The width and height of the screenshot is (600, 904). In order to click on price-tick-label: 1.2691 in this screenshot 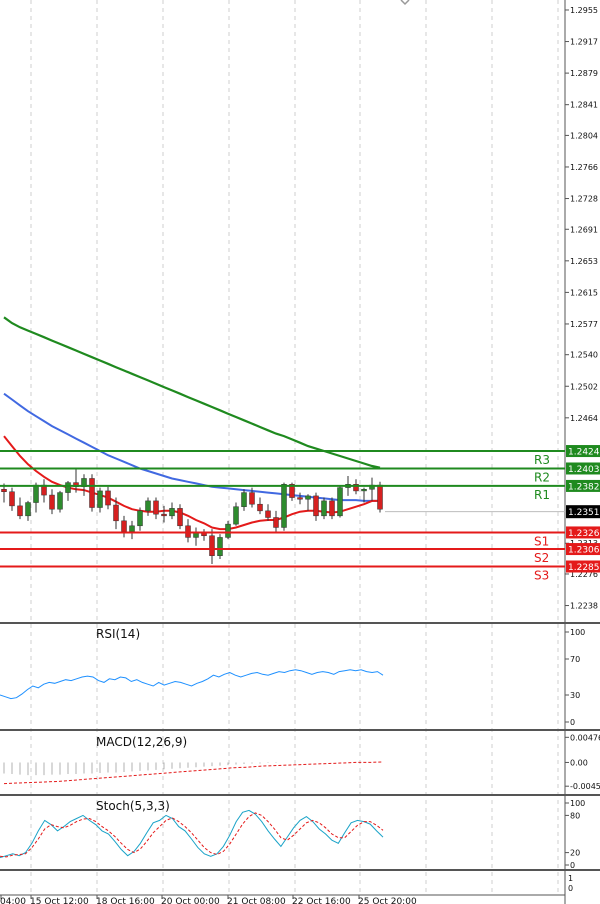, I will do `click(584, 229)`.